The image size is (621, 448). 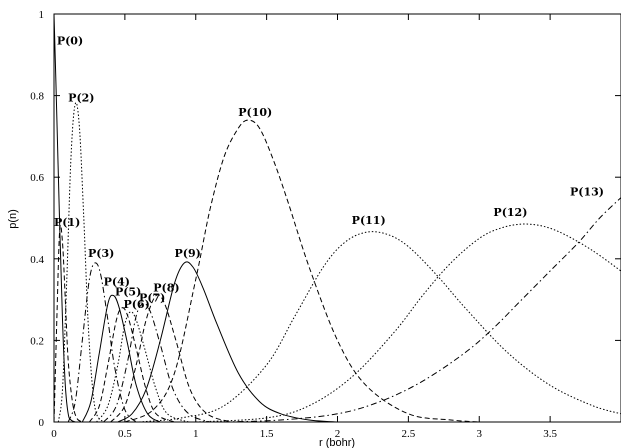 What do you see at coordinates (101, 253) in the screenshot?
I see `series-label-p3: P(3)` at bounding box center [101, 253].